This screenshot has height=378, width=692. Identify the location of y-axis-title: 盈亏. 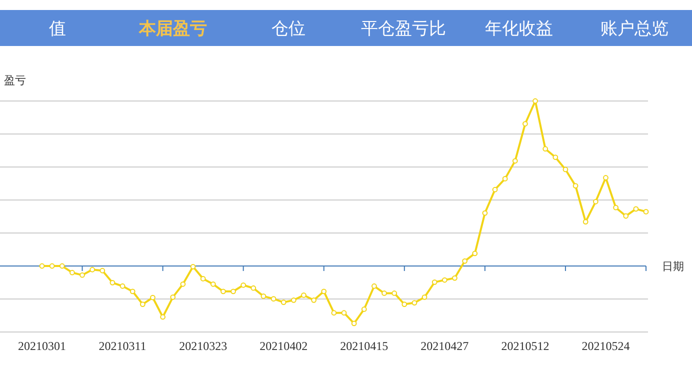
(15, 80).